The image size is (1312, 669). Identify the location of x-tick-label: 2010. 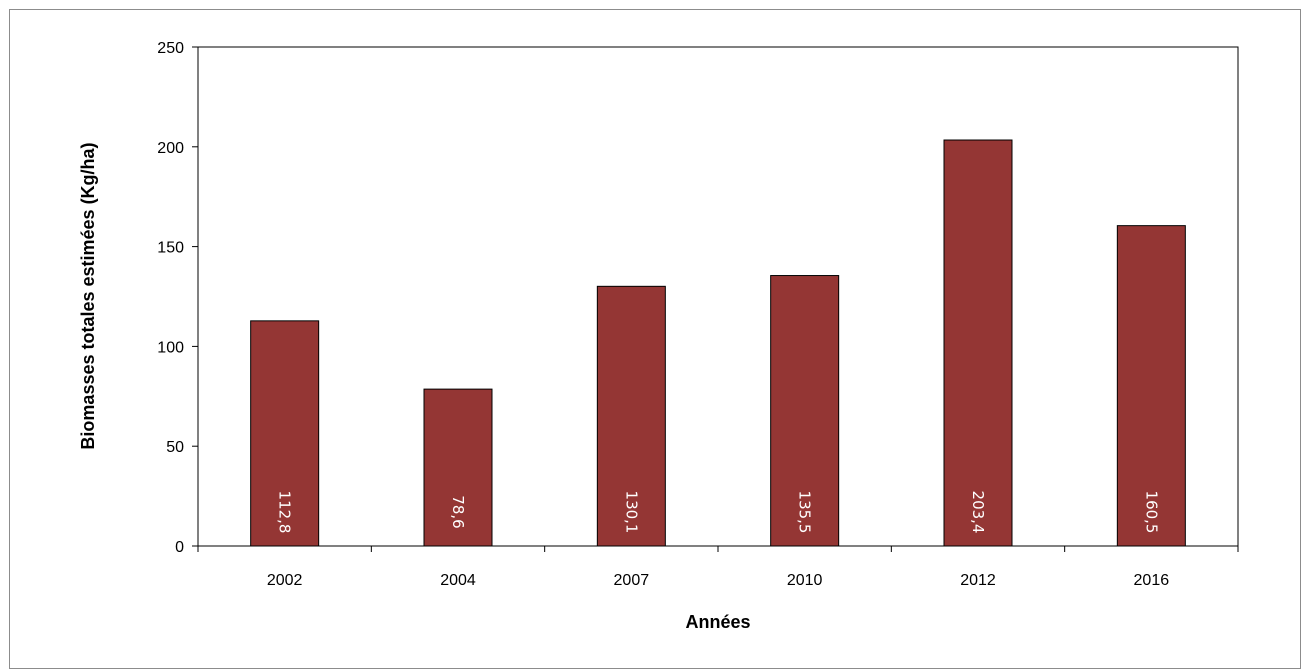
(805, 580).